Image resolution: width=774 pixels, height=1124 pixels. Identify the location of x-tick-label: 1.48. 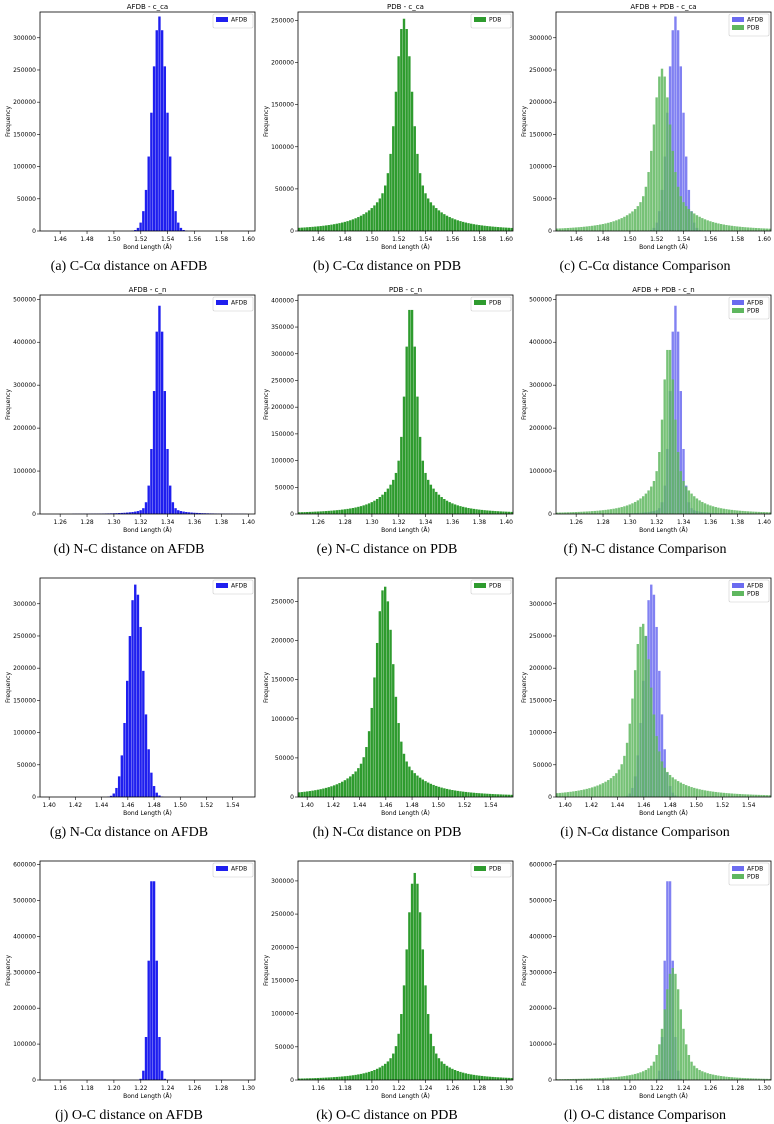
(412, 805).